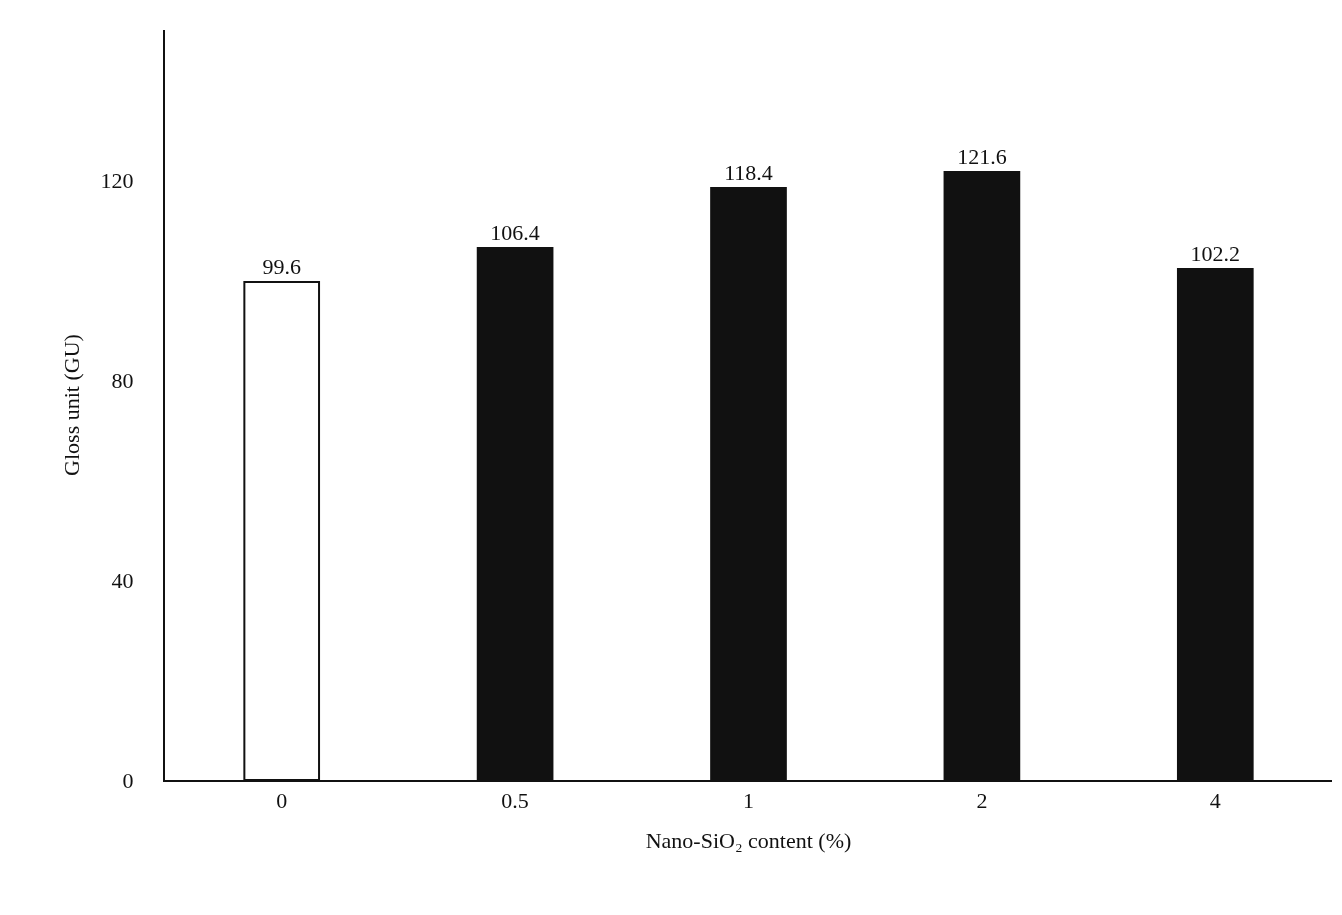  I want to click on x-tick-label: 4, so click(1215, 801).